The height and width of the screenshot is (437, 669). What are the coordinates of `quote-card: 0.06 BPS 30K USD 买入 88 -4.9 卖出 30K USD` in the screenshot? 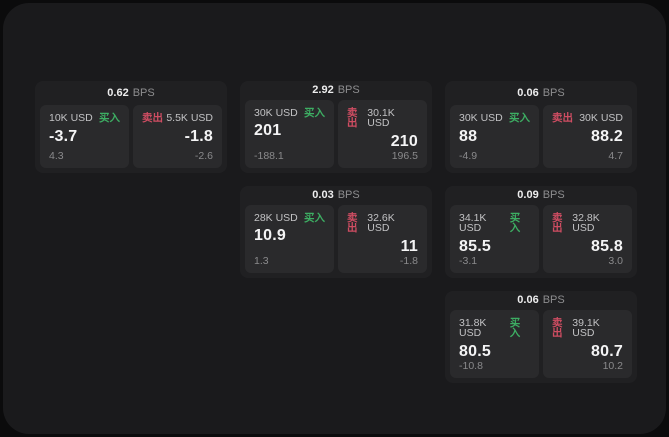 It's located at (541, 127).